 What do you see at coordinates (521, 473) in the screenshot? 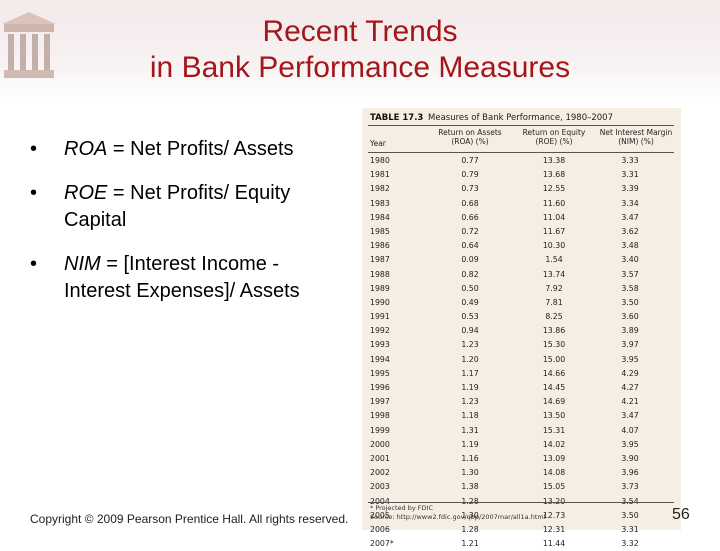
I see `table-row: 2002 1.30 14.08 3.96` at bounding box center [521, 473].